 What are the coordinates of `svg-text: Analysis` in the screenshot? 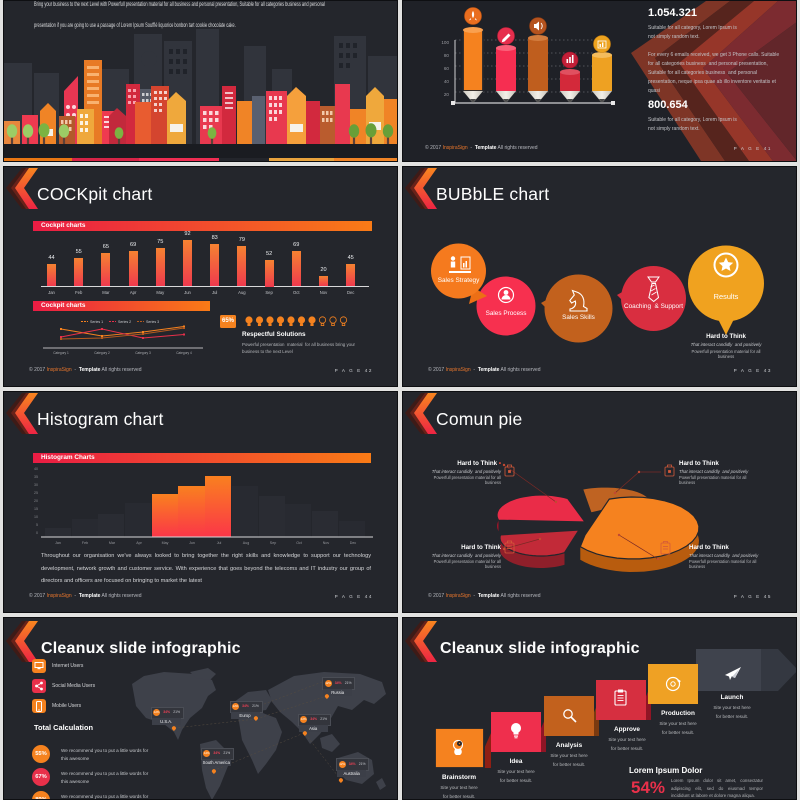 It's located at (569, 745).